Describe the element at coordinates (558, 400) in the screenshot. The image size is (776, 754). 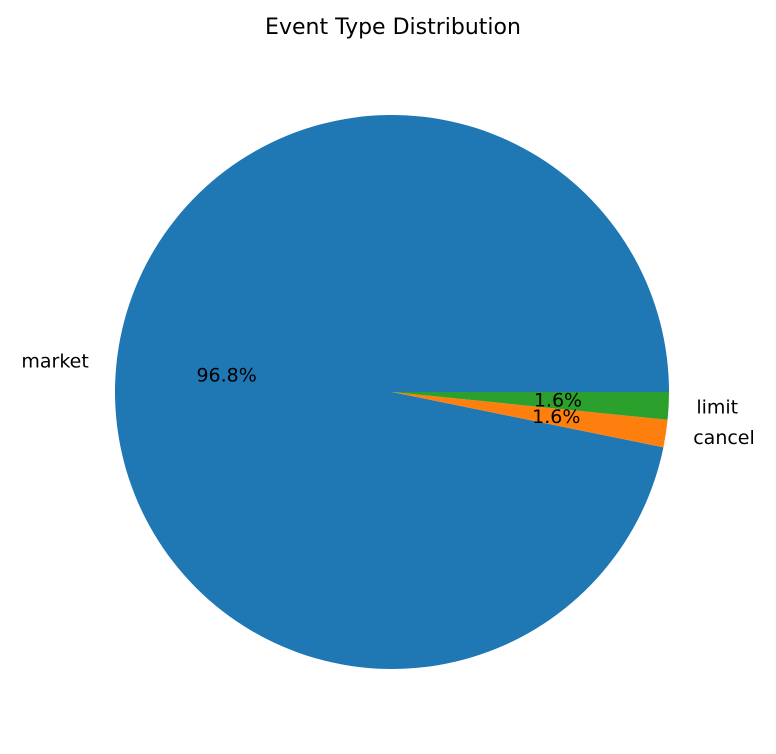
I see `percent-label-limit: 1.6%` at that location.